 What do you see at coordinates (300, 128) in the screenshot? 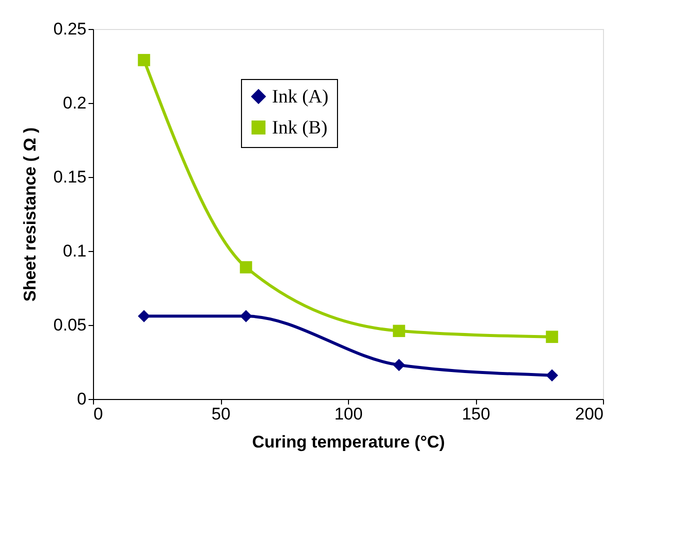
I see `legend-label: Ink (B)` at bounding box center [300, 128].